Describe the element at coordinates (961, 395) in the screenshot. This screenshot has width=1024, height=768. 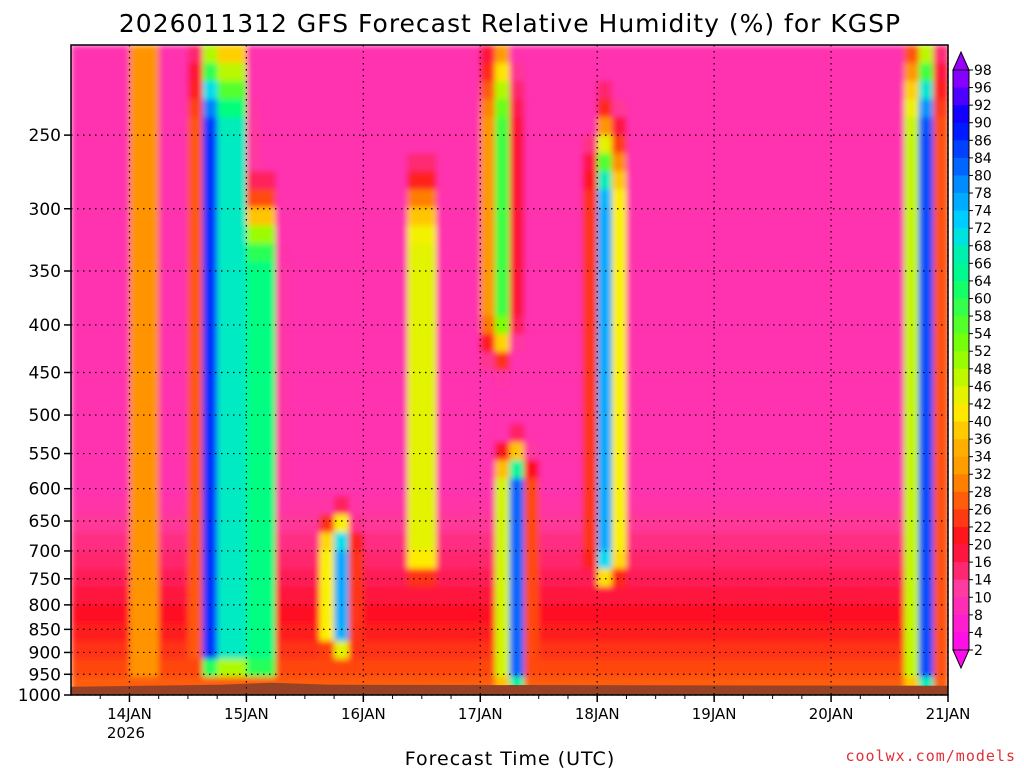
I see `colorbar-segment` at that location.